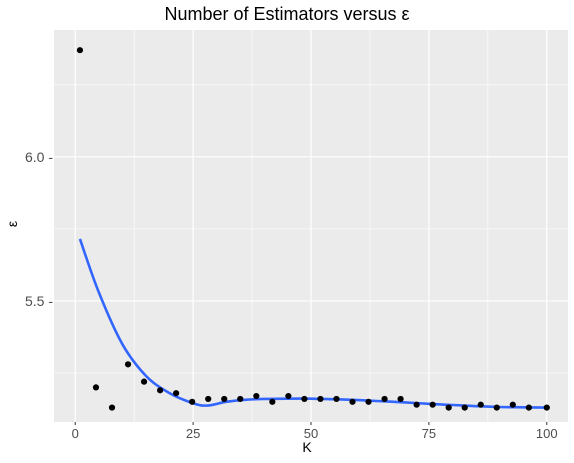 This screenshot has height=463, width=574. What do you see at coordinates (429, 433) in the screenshot?
I see `x-tick-label: 75` at bounding box center [429, 433].